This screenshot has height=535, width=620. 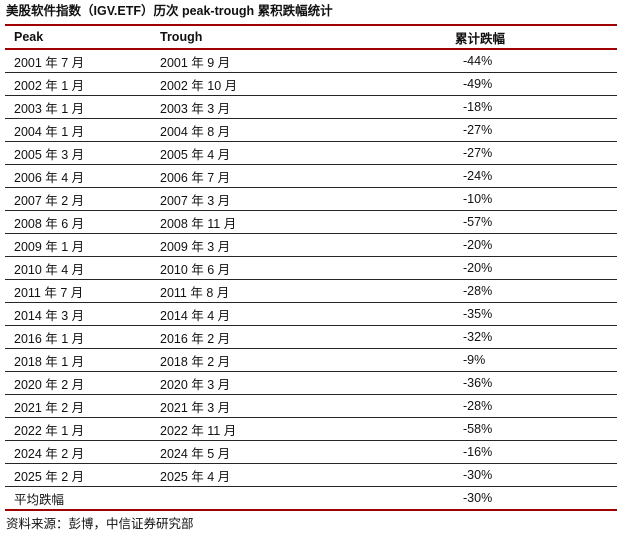 I want to click on peak-cell: 2011 年 7 月, so click(x=49, y=292).